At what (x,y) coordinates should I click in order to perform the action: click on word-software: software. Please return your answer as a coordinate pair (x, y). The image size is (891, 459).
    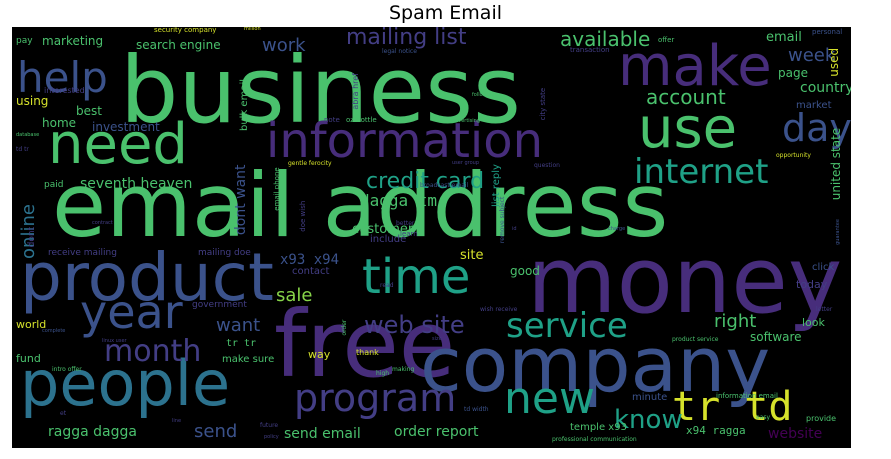
    Looking at the image, I should click on (776, 337).